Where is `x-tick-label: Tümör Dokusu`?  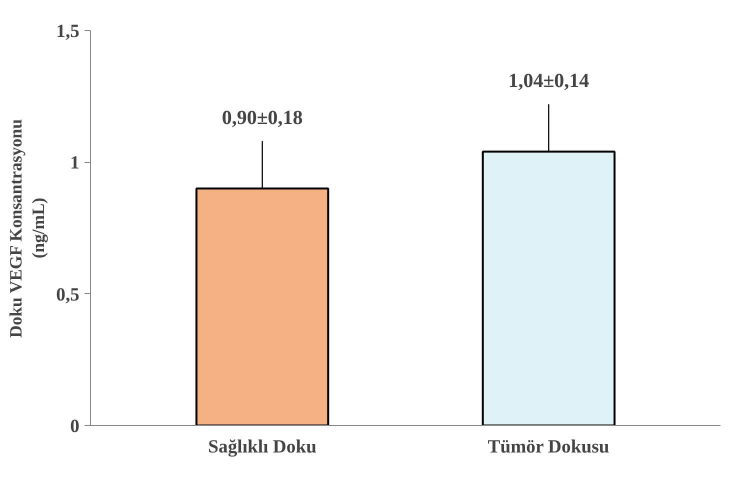 x-tick-label: Tümör Dokusu is located at coordinates (549, 447).